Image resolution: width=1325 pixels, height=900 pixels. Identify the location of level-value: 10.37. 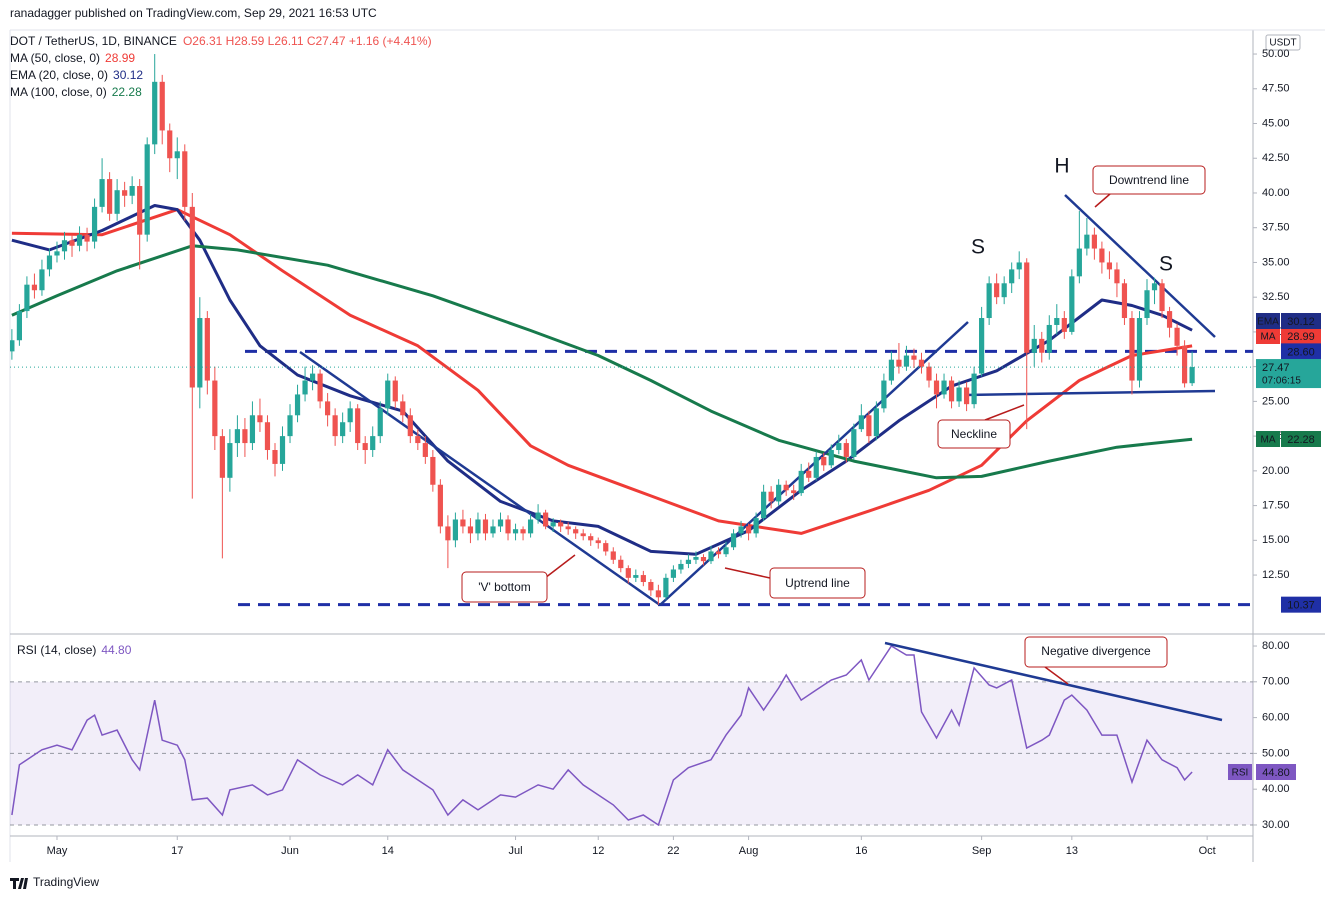
(1301, 606).